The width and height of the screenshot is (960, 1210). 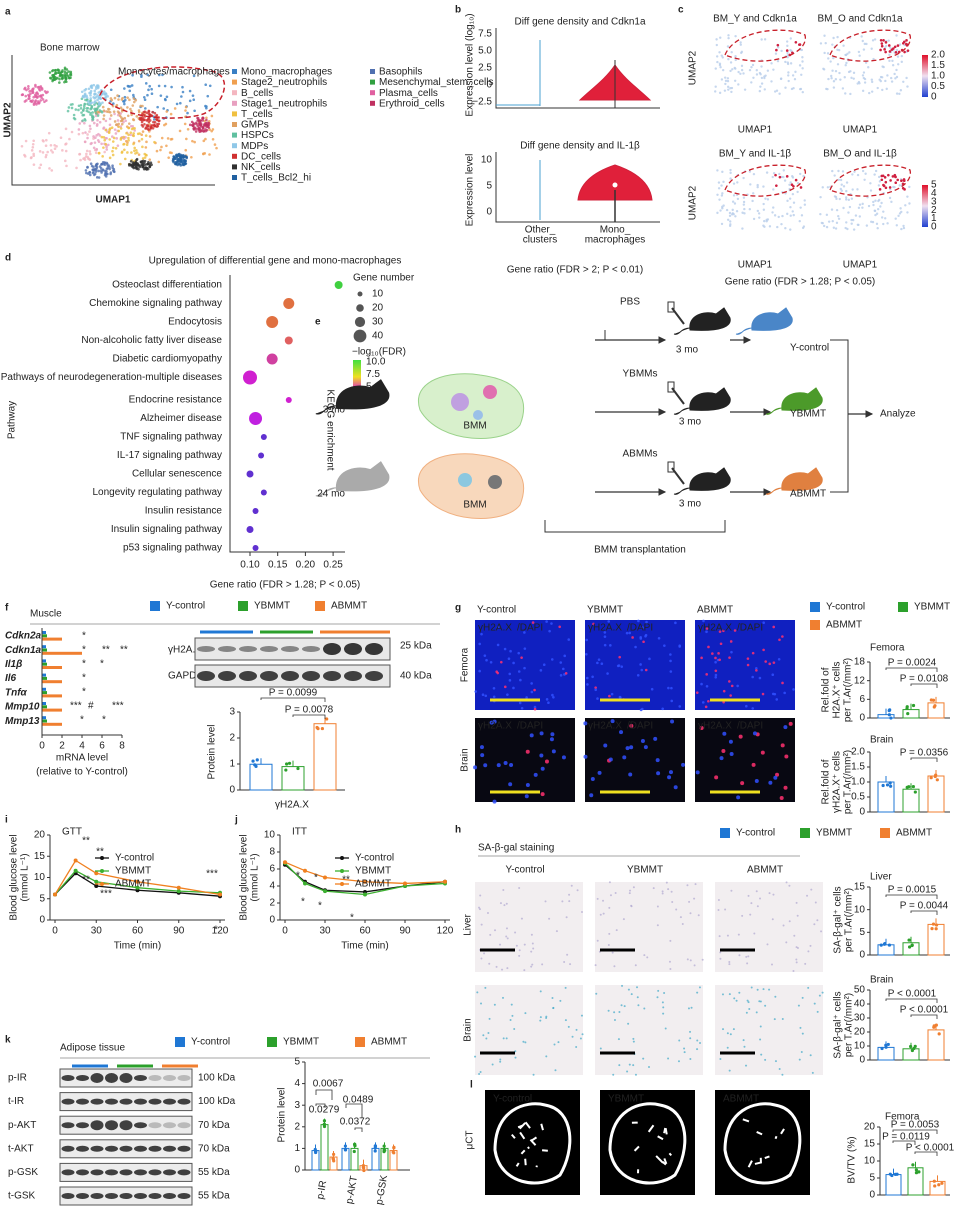 I want to click on tick-label: 20, so click(x=860, y=1032).